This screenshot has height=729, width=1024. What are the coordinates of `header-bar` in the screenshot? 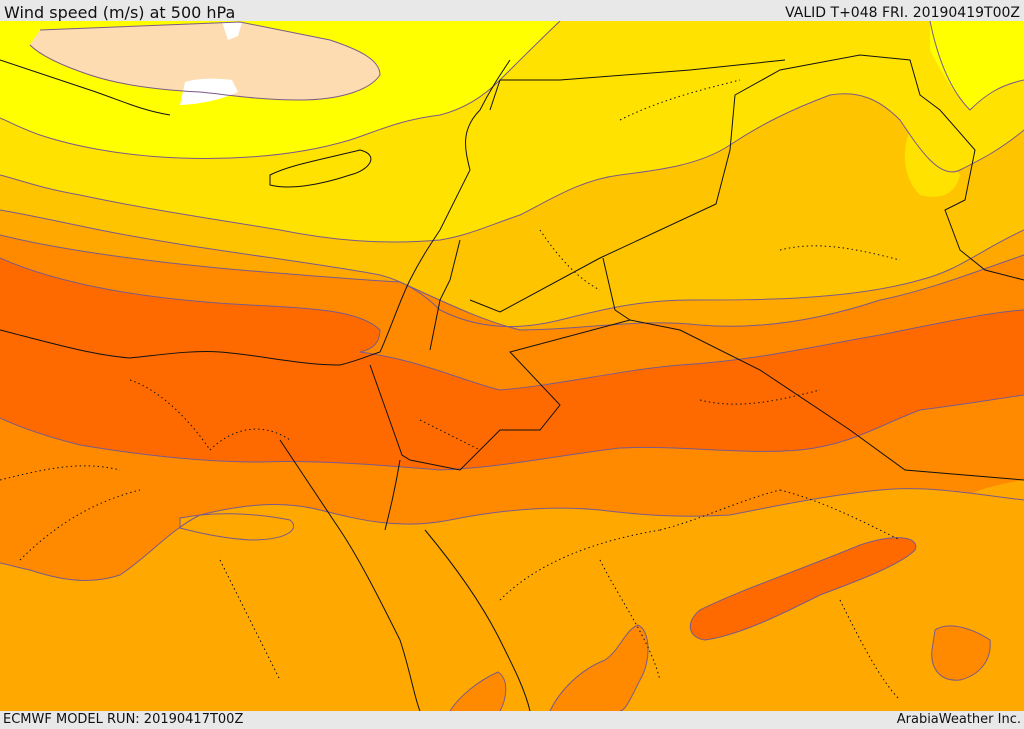 It's located at (512, 10).